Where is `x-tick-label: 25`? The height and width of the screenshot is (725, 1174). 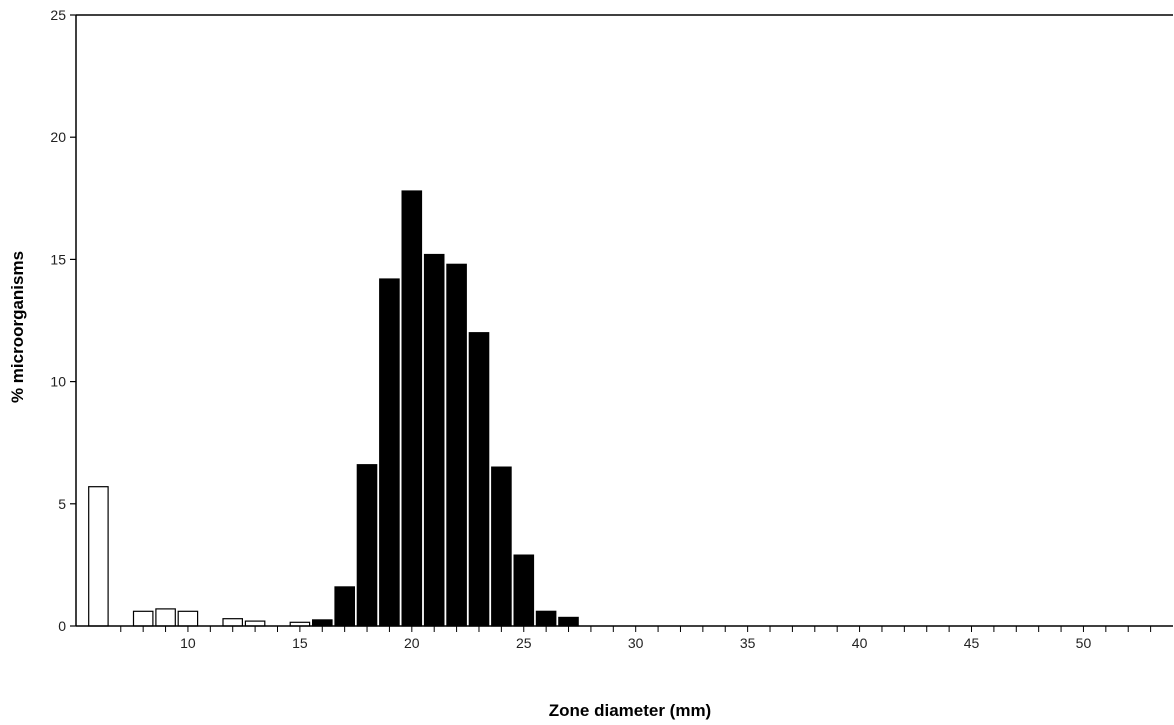 x-tick-label: 25 is located at coordinates (524, 643).